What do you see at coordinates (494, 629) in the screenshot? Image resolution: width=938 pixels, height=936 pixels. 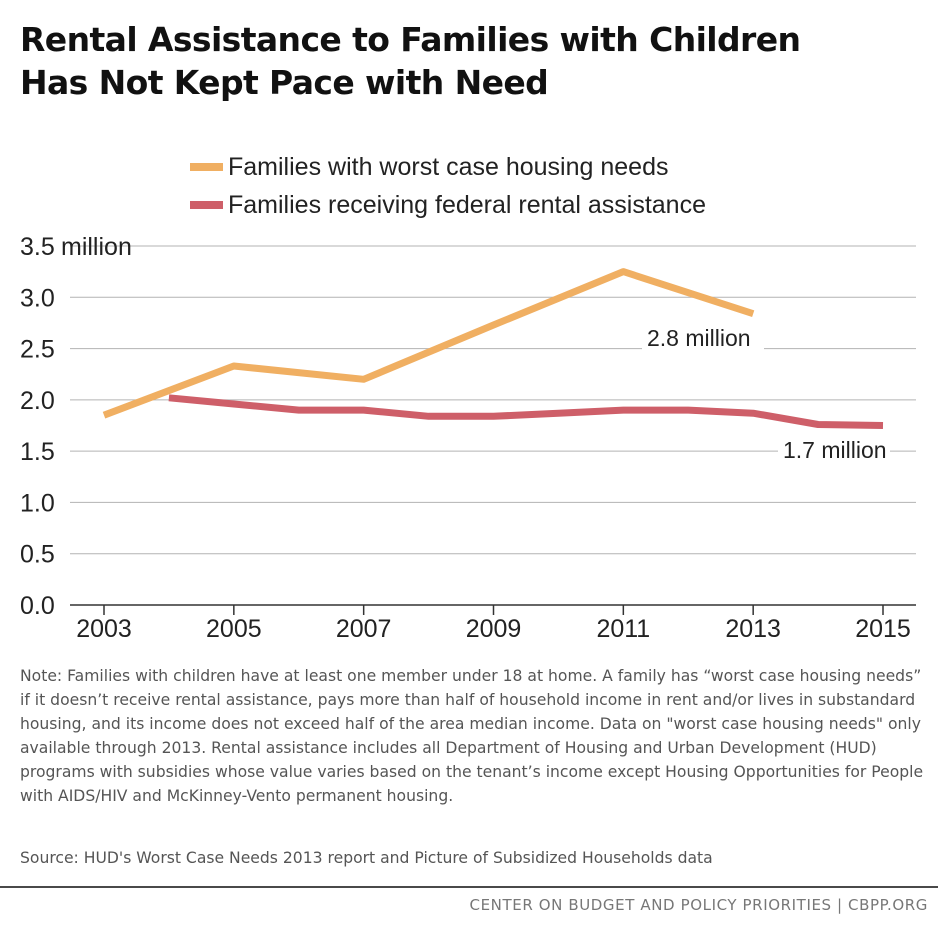 I see `x-tick-label: 2009` at bounding box center [494, 629].